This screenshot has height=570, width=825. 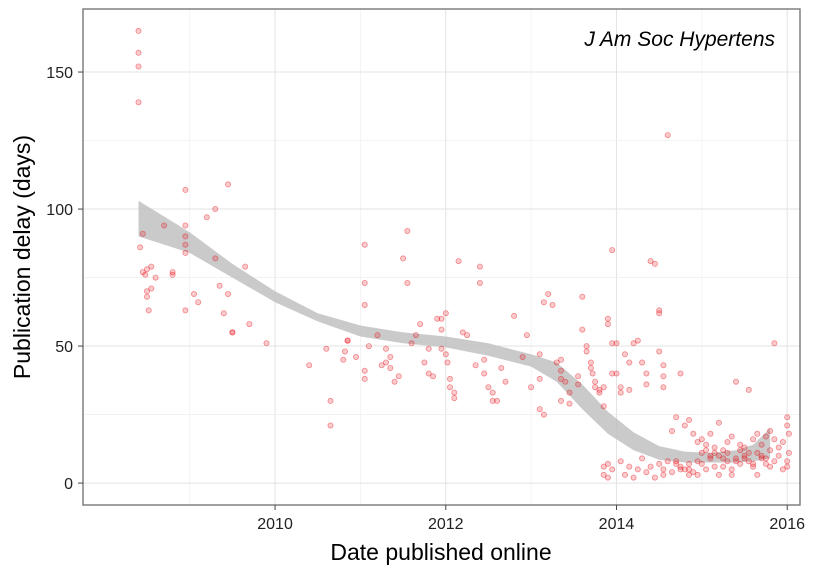 I want to click on x-tick-label: 2014, so click(x=617, y=524).